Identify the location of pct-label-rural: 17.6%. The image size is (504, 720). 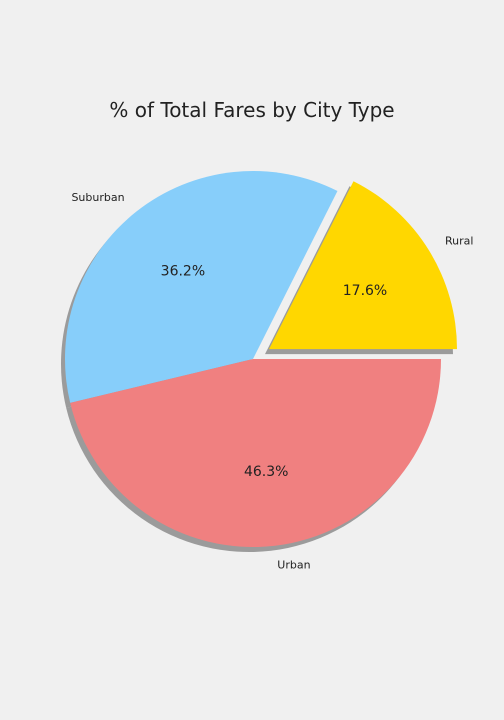
(365, 291).